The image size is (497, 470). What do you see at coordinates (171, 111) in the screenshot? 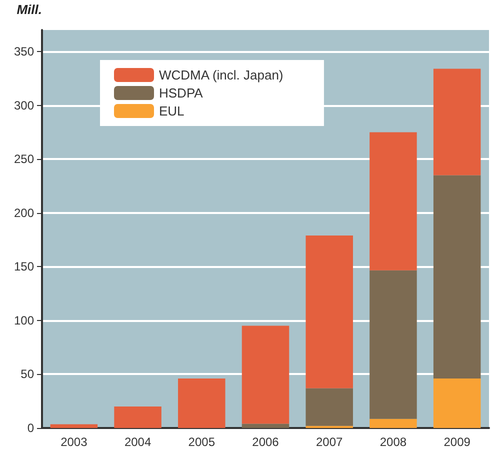
I see `legend-label: EUL` at bounding box center [171, 111].